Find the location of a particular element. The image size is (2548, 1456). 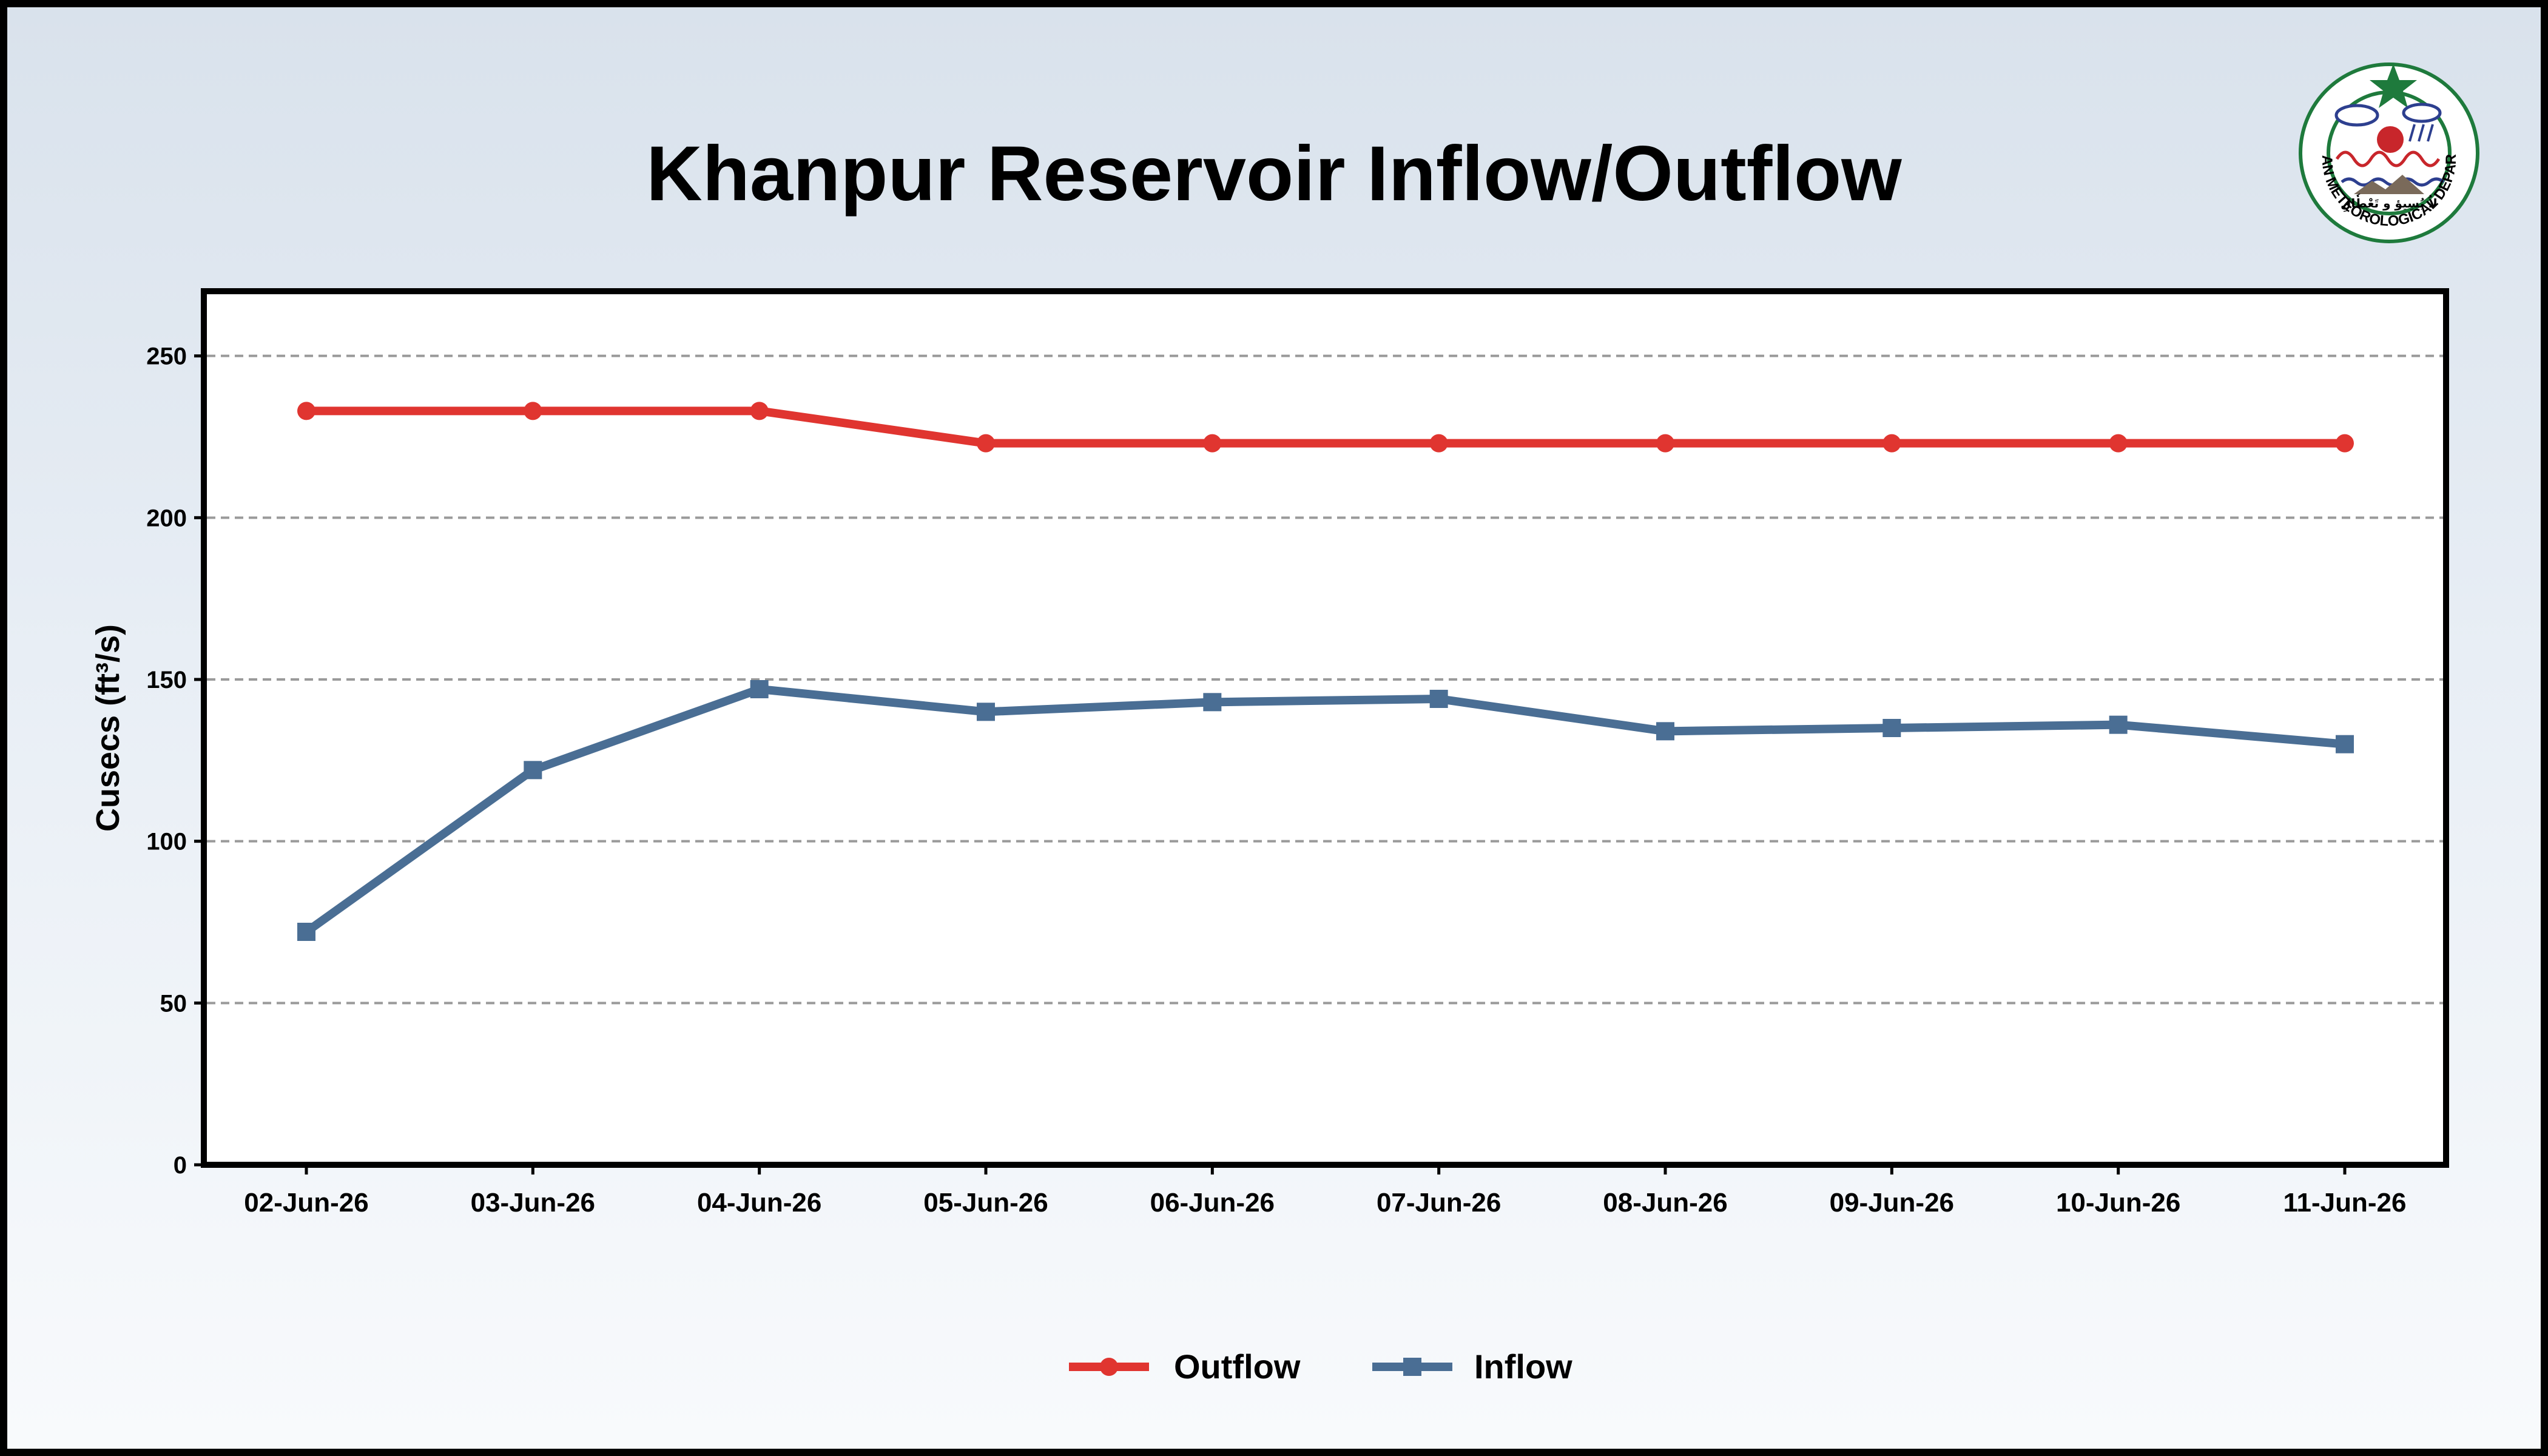

legend-item-outflow: Outflow is located at coordinates (1185, 1366).